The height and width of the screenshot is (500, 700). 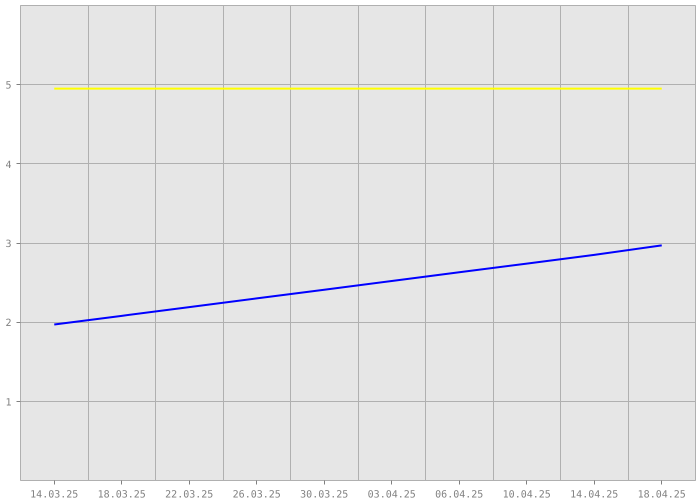 What do you see at coordinates (324, 495) in the screenshot?
I see `x-tick-label: 30.03.25` at bounding box center [324, 495].